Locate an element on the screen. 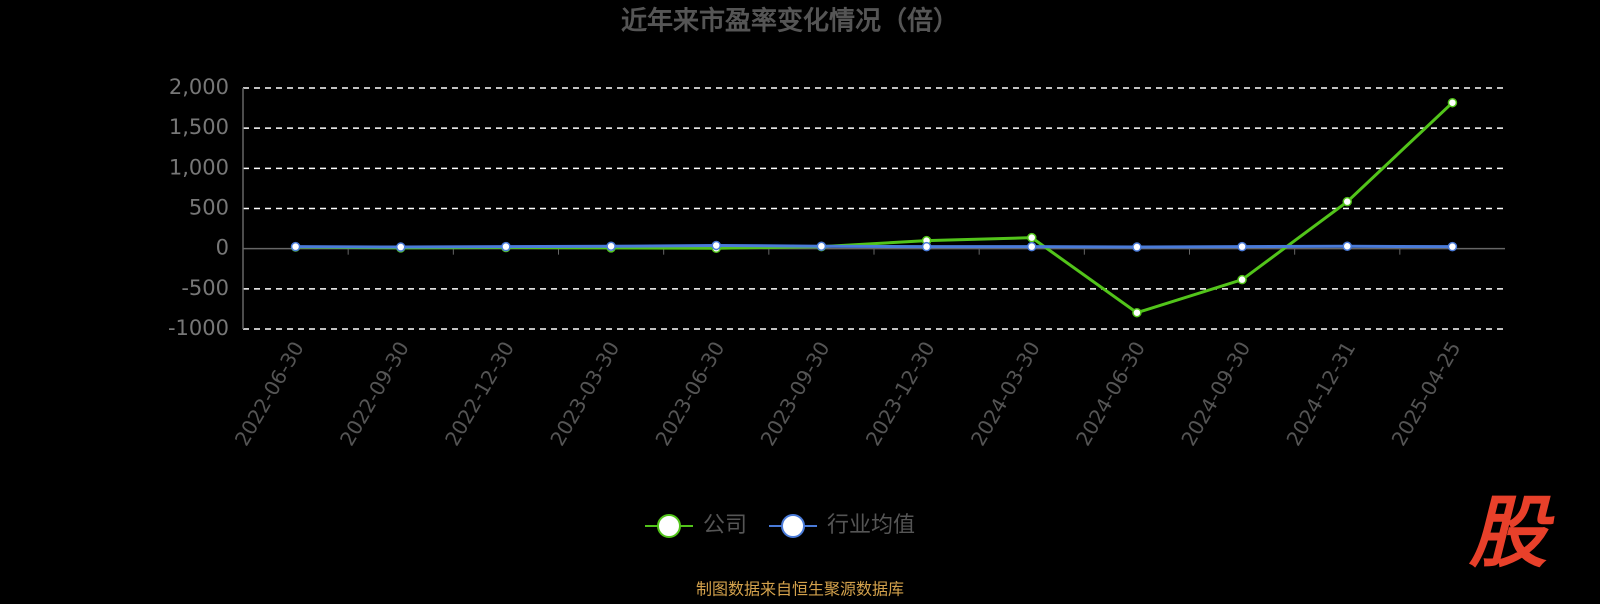 This screenshot has width=1600, height=604. x-tick-label: 2025-04-25 is located at coordinates (1426, 393).